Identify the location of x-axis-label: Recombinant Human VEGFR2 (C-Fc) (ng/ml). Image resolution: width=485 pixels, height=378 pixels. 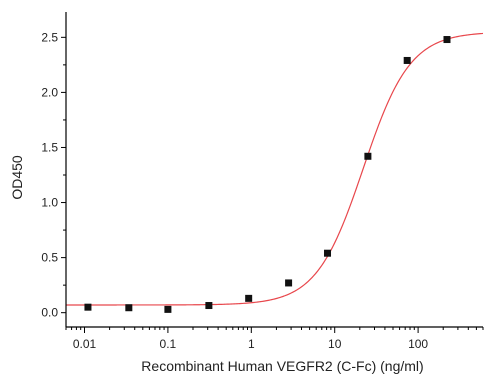
(282, 366).